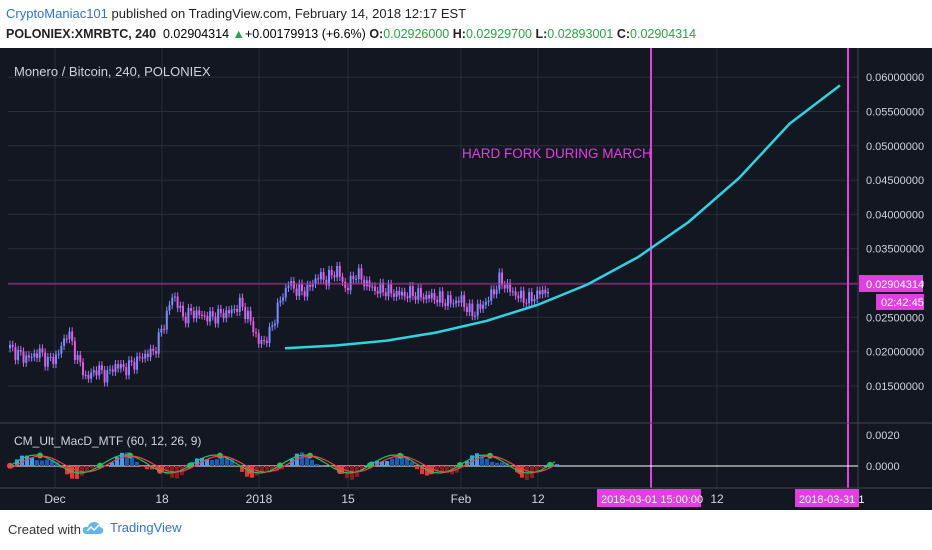  Describe the element at coordinates (461, 499) in the screenshot. I see `x-tick-label: Feb` at that location.